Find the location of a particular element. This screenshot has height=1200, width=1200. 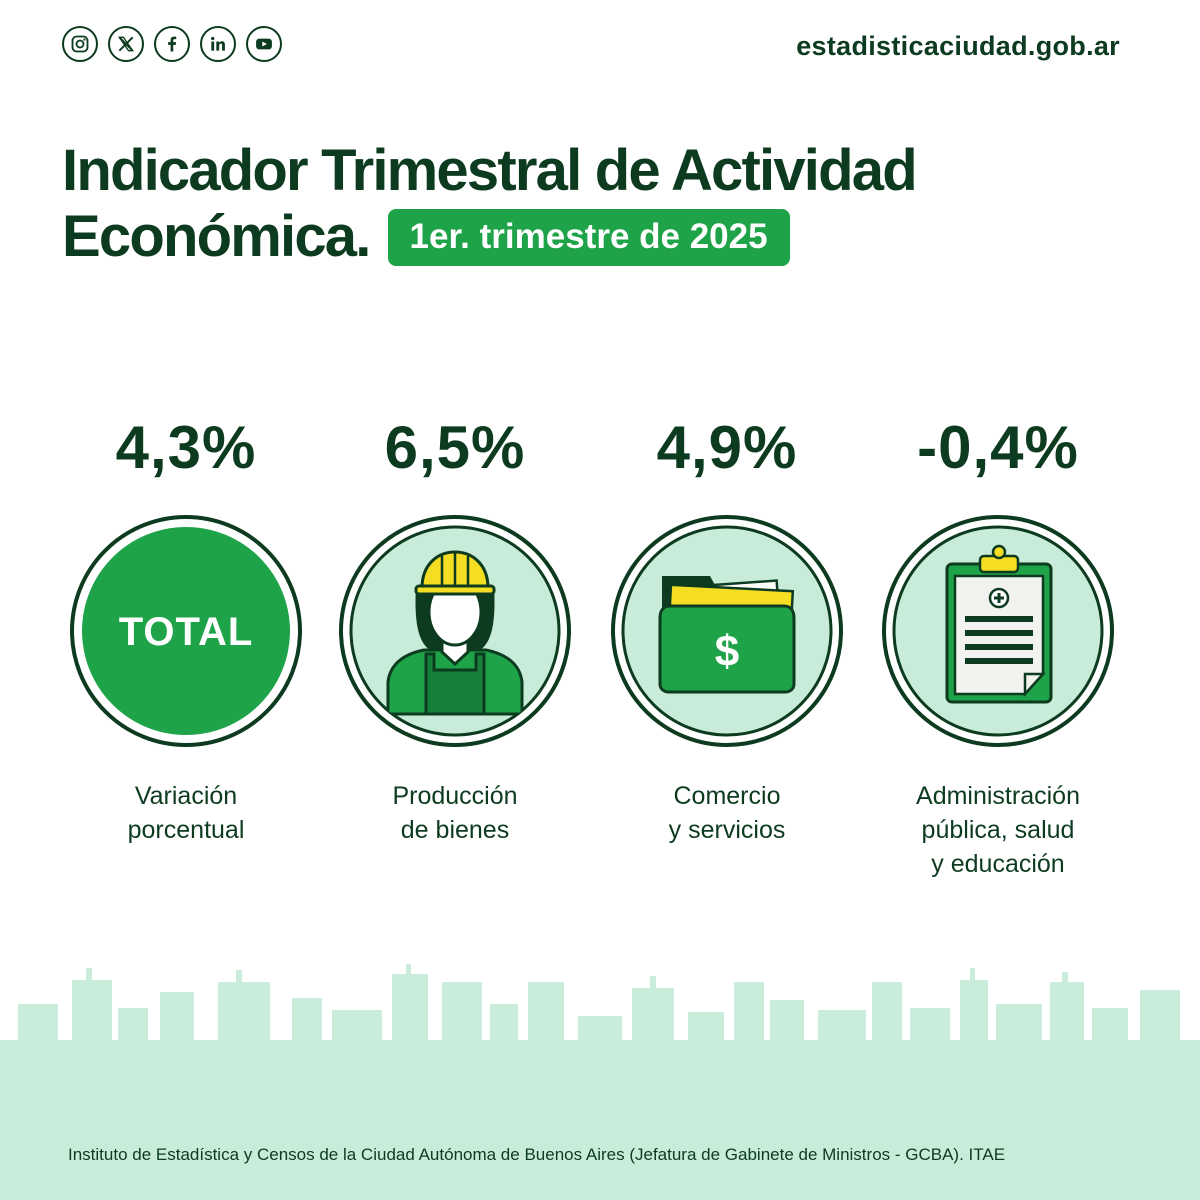

indicator-value: 6,5% is located at coordinates (455, 447).